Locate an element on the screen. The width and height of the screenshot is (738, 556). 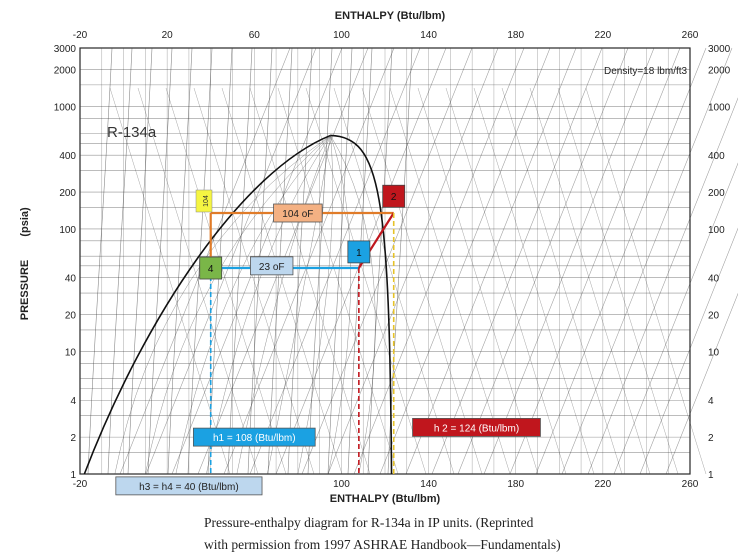
x-tick-label-top: 100 is located at coordinates (341, 35).